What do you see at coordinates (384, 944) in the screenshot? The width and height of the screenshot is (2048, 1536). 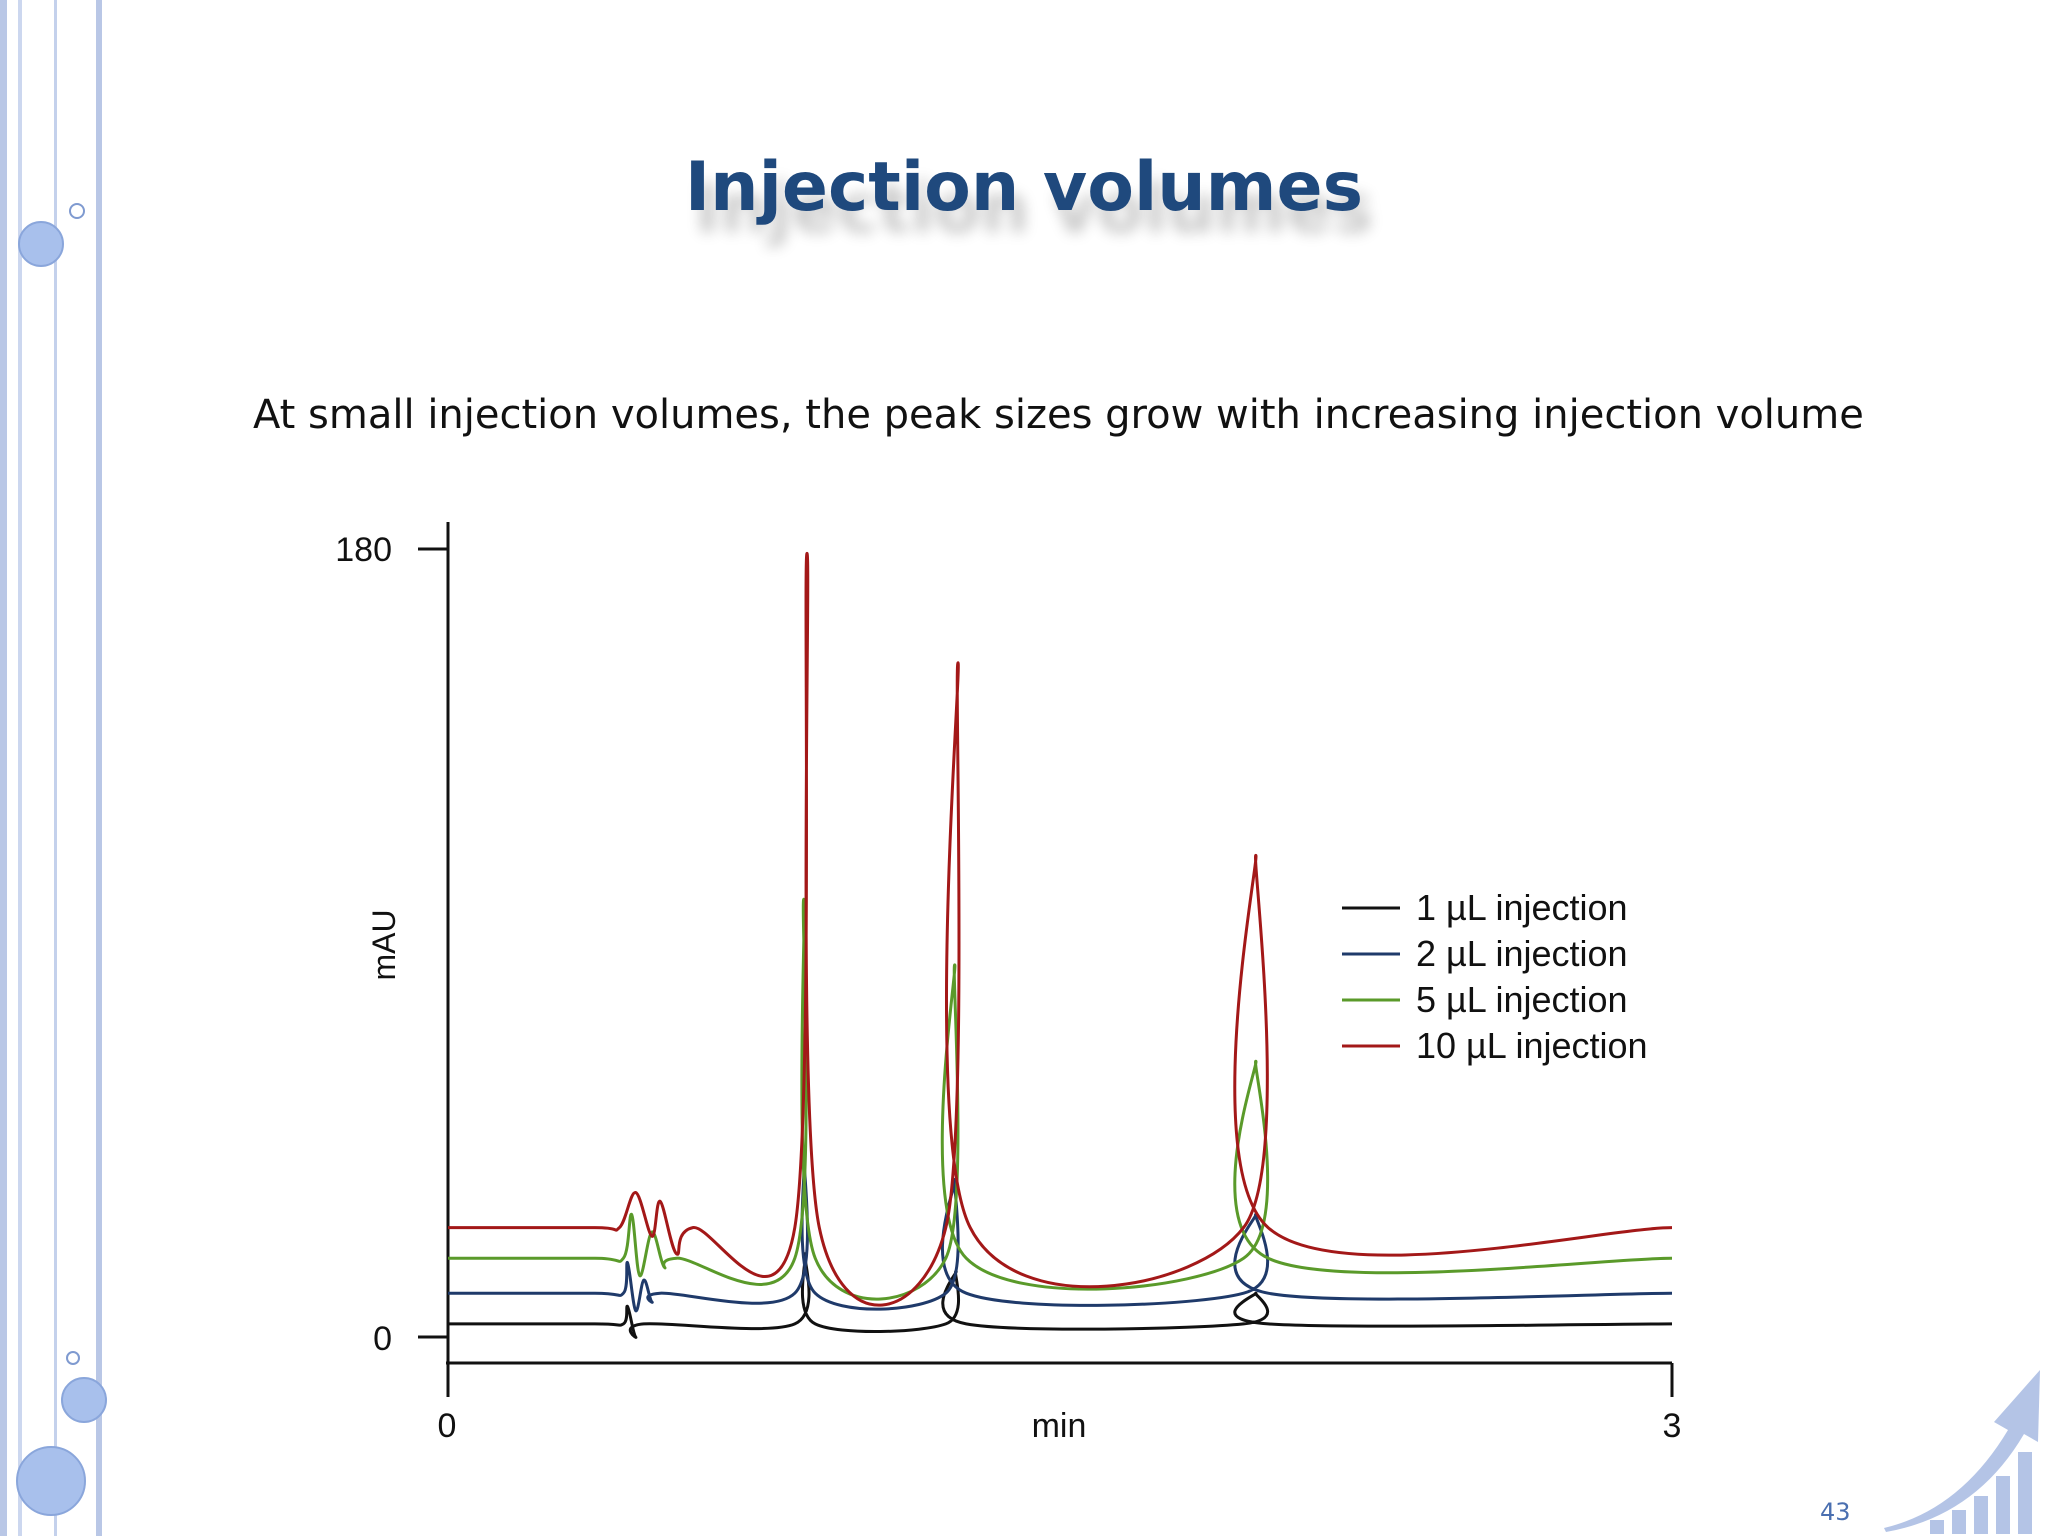 I see `y-axis-title: mAU` at bounding box center [384, 944].